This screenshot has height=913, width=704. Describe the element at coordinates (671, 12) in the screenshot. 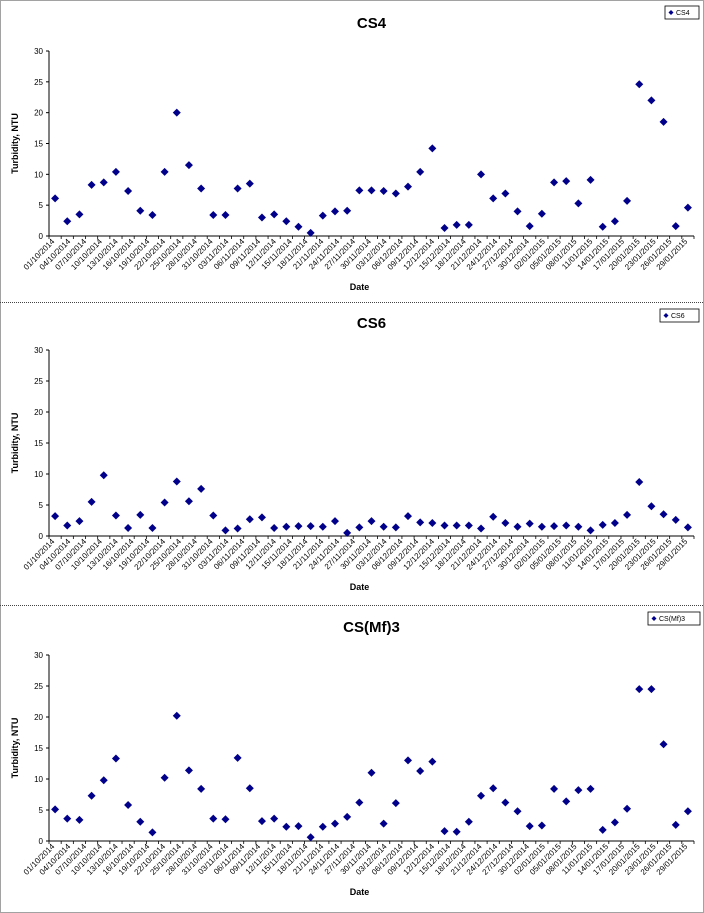

I see `legend-marker` at that location.